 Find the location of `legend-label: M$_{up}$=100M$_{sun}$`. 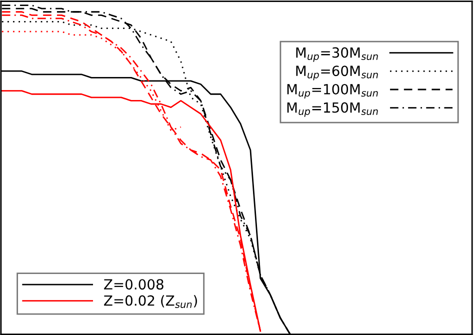

legend-label: M$_{up}$=100M$_{sun}$ is located at coordinates (332, 91).